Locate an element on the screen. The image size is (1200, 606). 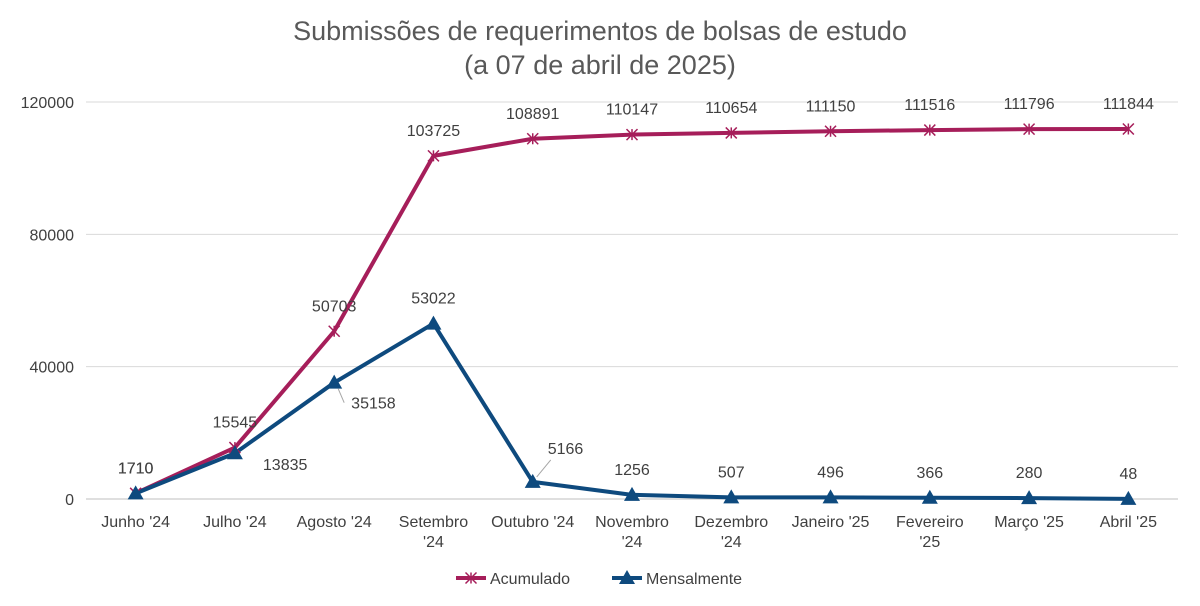
data-label-mensalmente: 53022 is located at coordinates (433, 299).